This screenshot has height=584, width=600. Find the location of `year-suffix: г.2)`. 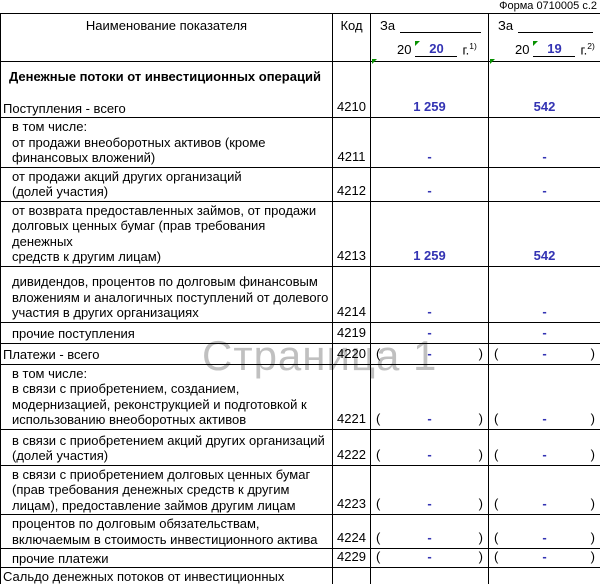

year-suffix: г.2) is located at coordinates (587, 48).